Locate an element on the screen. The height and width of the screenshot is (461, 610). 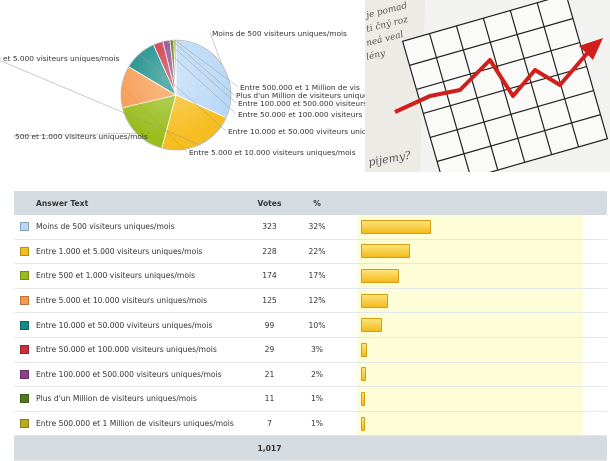
pie-slice-label: 500 et 1.000 visiteurs uniques/mois is located at coordinates (81, 136).